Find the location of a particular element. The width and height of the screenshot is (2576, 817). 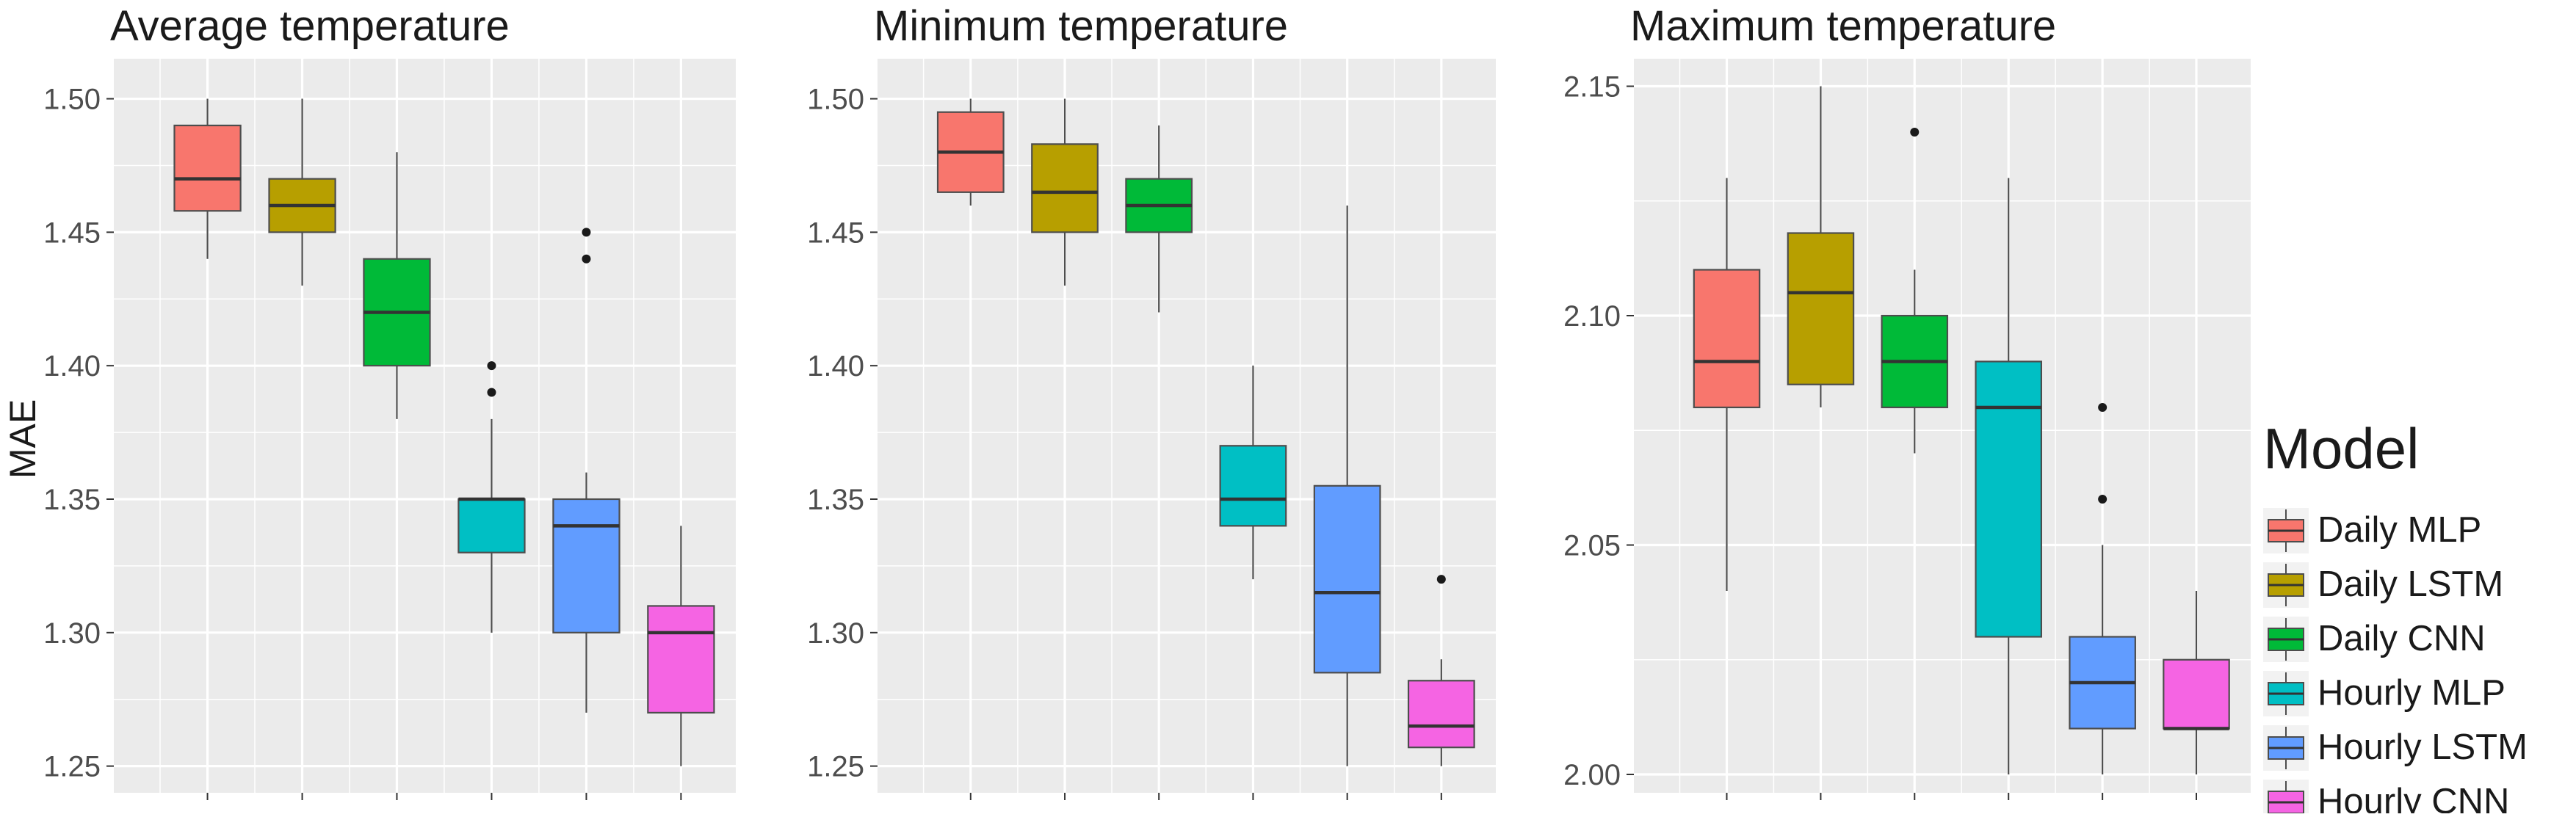

legend-item-daily-lstm: Daily LSTM is located at coordinates (2383, 585).